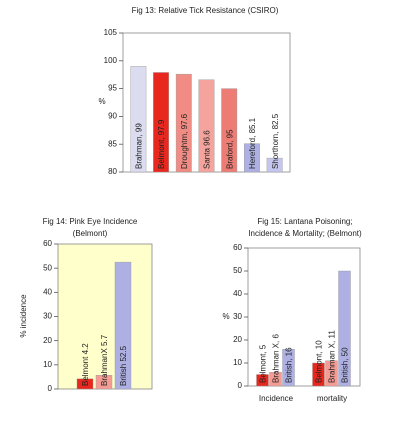  I want to click on data-label: Shorthorn, 82.5, so click(275, 141).